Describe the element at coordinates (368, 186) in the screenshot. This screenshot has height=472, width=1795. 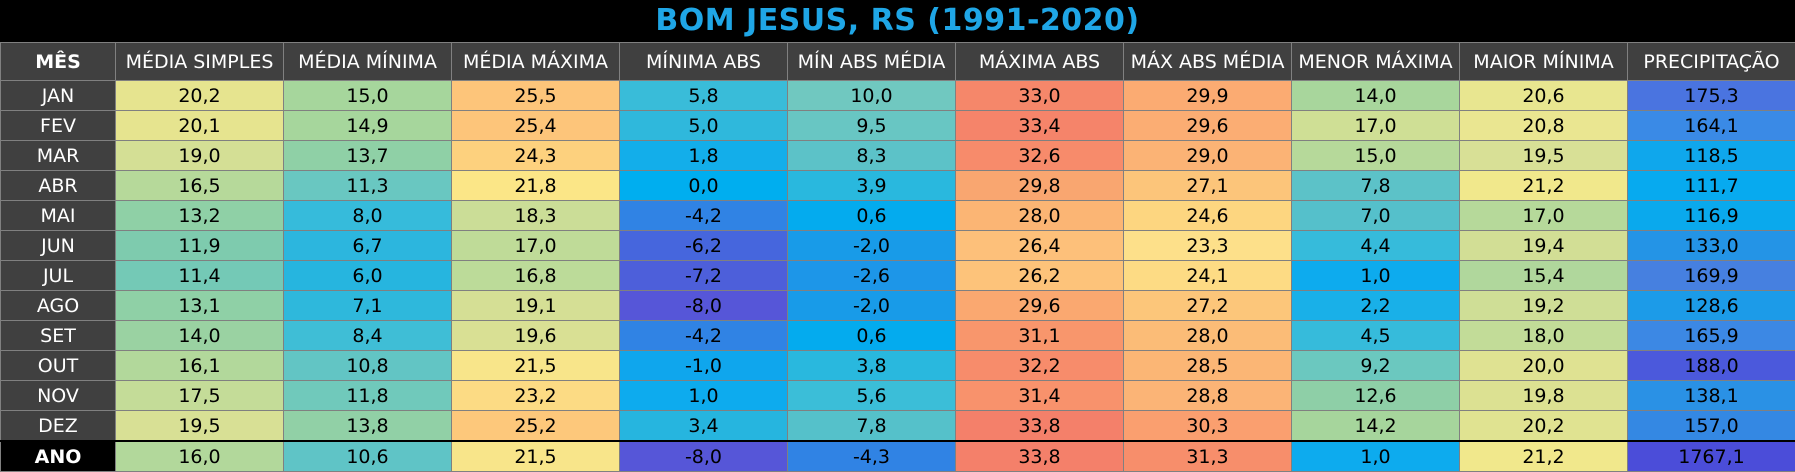
I see `value-cell: 11,3` at that location.